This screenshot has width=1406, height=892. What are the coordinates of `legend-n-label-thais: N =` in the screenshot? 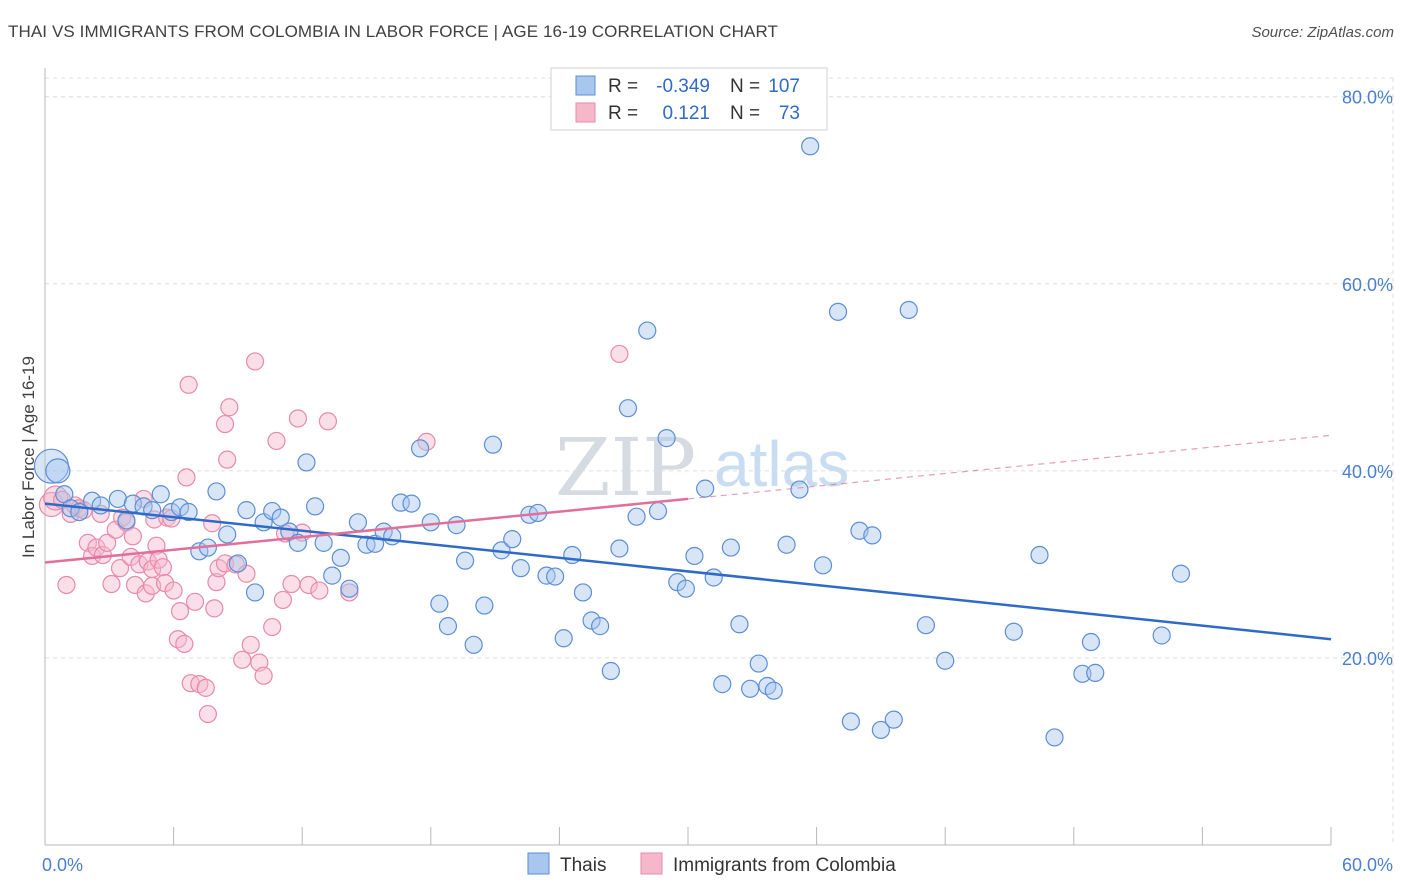 It's located at (745, 86).